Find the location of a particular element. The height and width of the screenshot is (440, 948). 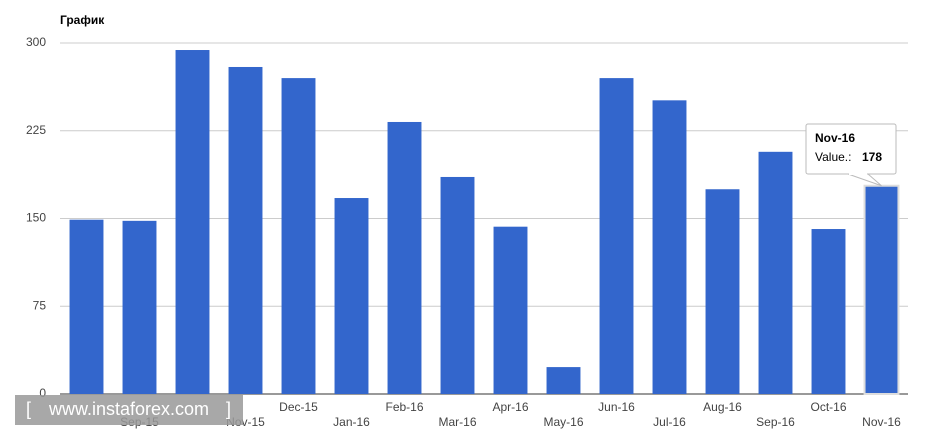

watermark-bracket: ] is located at coordinates (228, 409).